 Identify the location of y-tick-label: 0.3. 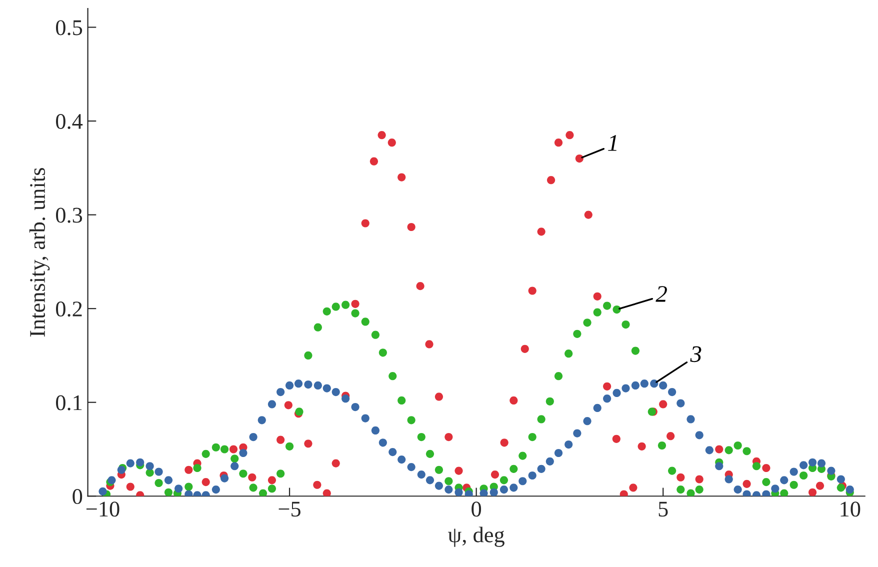
(69, 215).